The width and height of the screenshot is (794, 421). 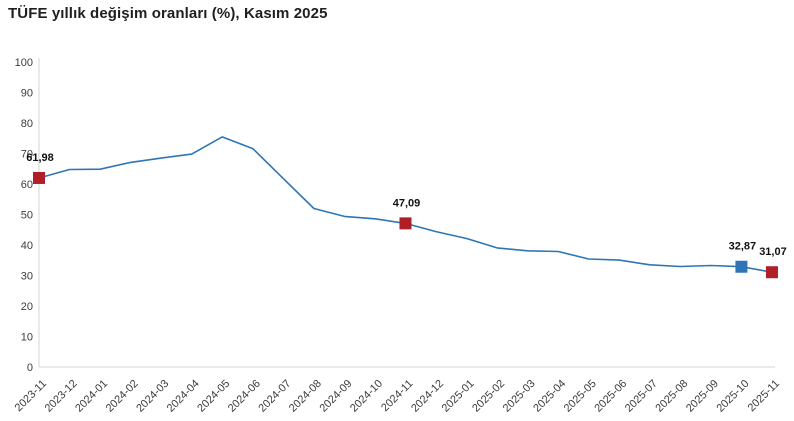 I want to click on y-tick-label: 0, so click(x=30, y=368).